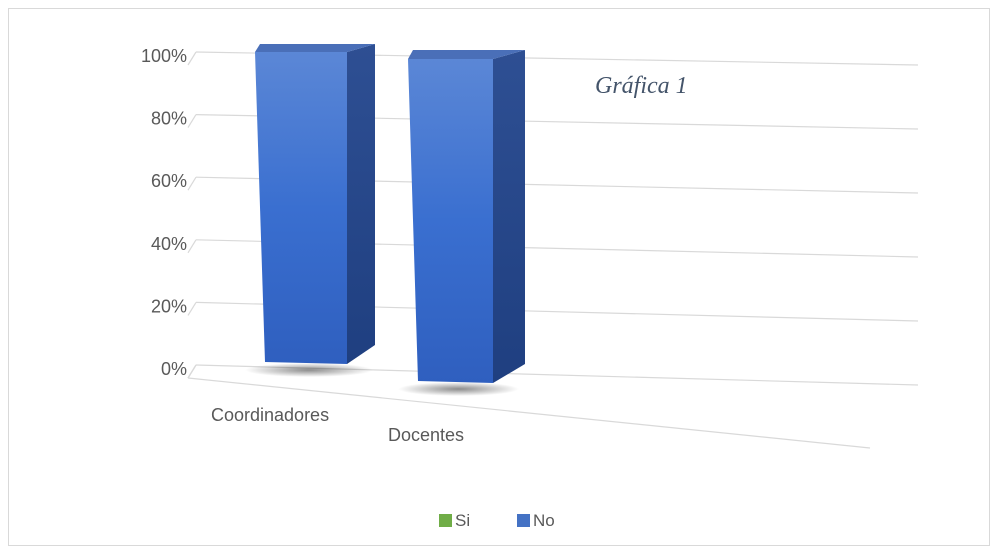  Describe the element at coordinates (544, 520) in the screenshot. I see `legend-label-no: No` at that location.